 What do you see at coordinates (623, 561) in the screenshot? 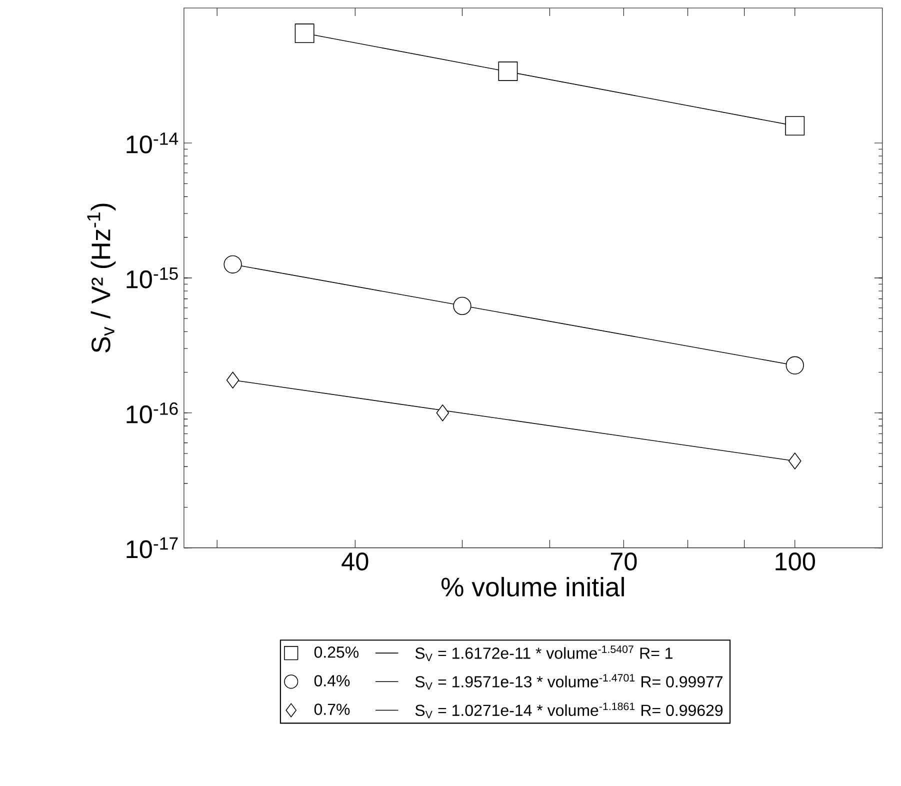
I see `x-tick-label: 70` at bounding box center [623, 561].